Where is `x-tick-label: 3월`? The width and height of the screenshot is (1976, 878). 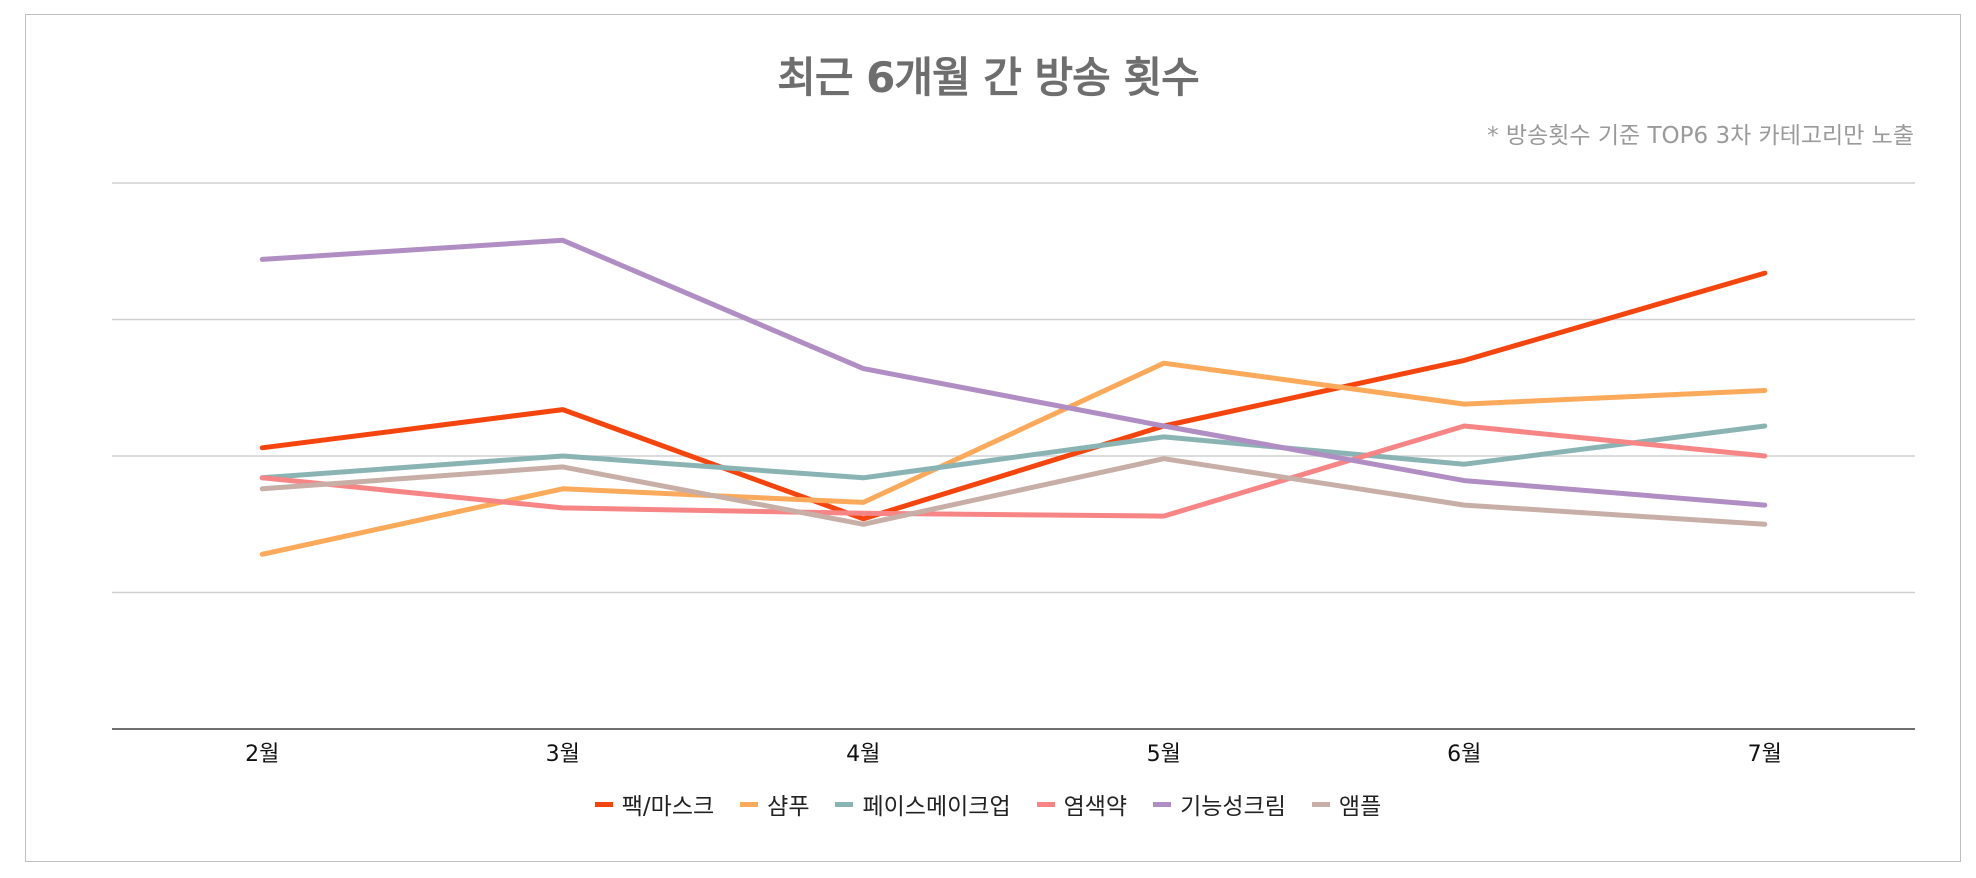 x-tick-label: 3월 is located at coordinates (563, 754).